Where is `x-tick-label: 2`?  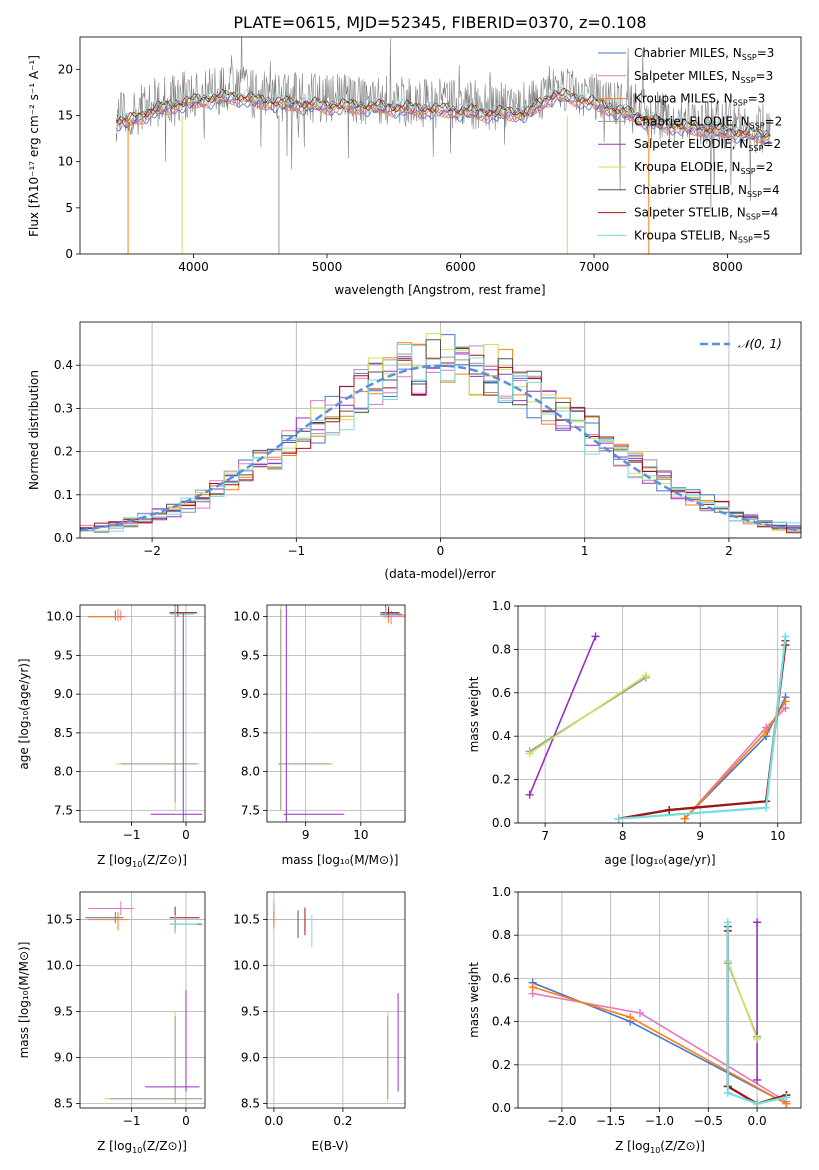 x-tick-label: 2 is located at coordinates (729, 551).